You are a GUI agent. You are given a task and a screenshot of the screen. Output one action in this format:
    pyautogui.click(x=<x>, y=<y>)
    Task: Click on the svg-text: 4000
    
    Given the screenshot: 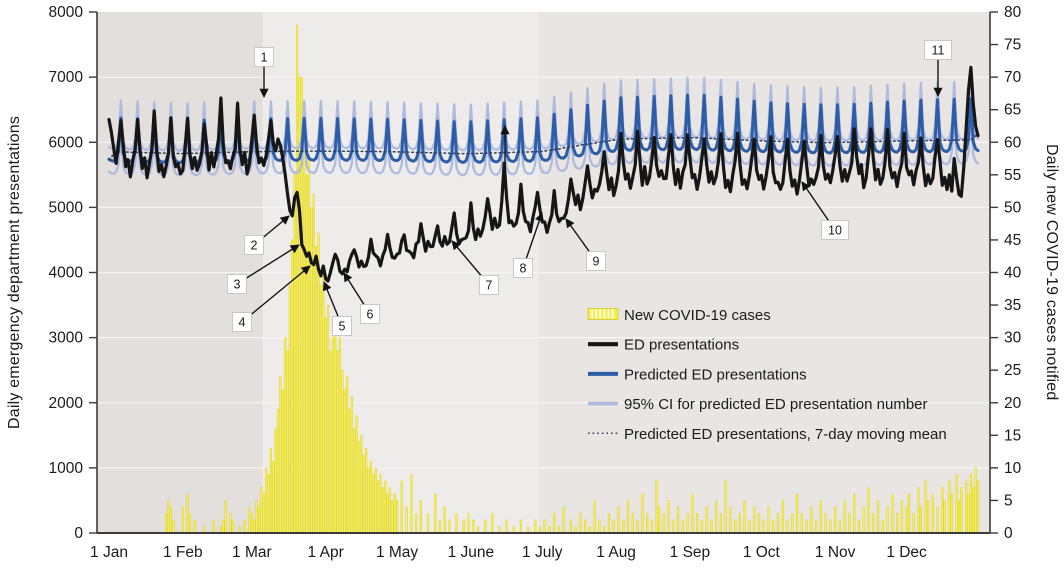 What is the action you would take?
    pyautogui.click(x=66, y=273)
    